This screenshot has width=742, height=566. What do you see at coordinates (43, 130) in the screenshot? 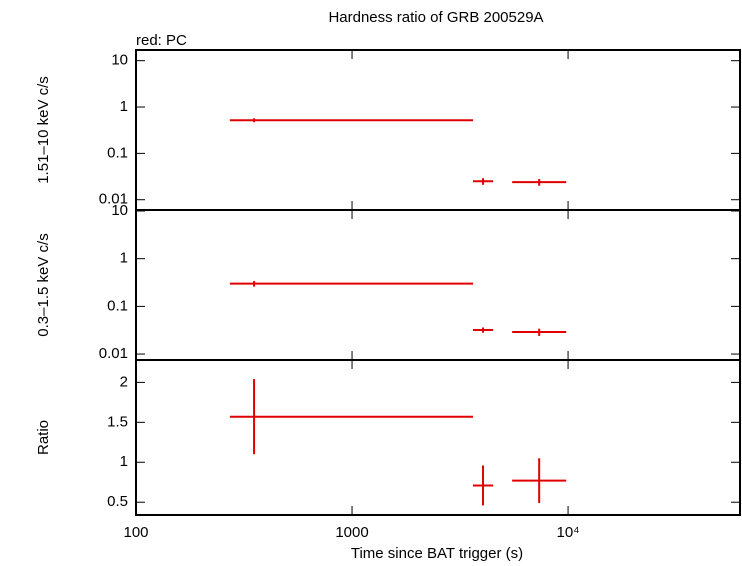
I see `y-axis-label: 1.51–10 keV c/s` at bounding box center [43, 130].